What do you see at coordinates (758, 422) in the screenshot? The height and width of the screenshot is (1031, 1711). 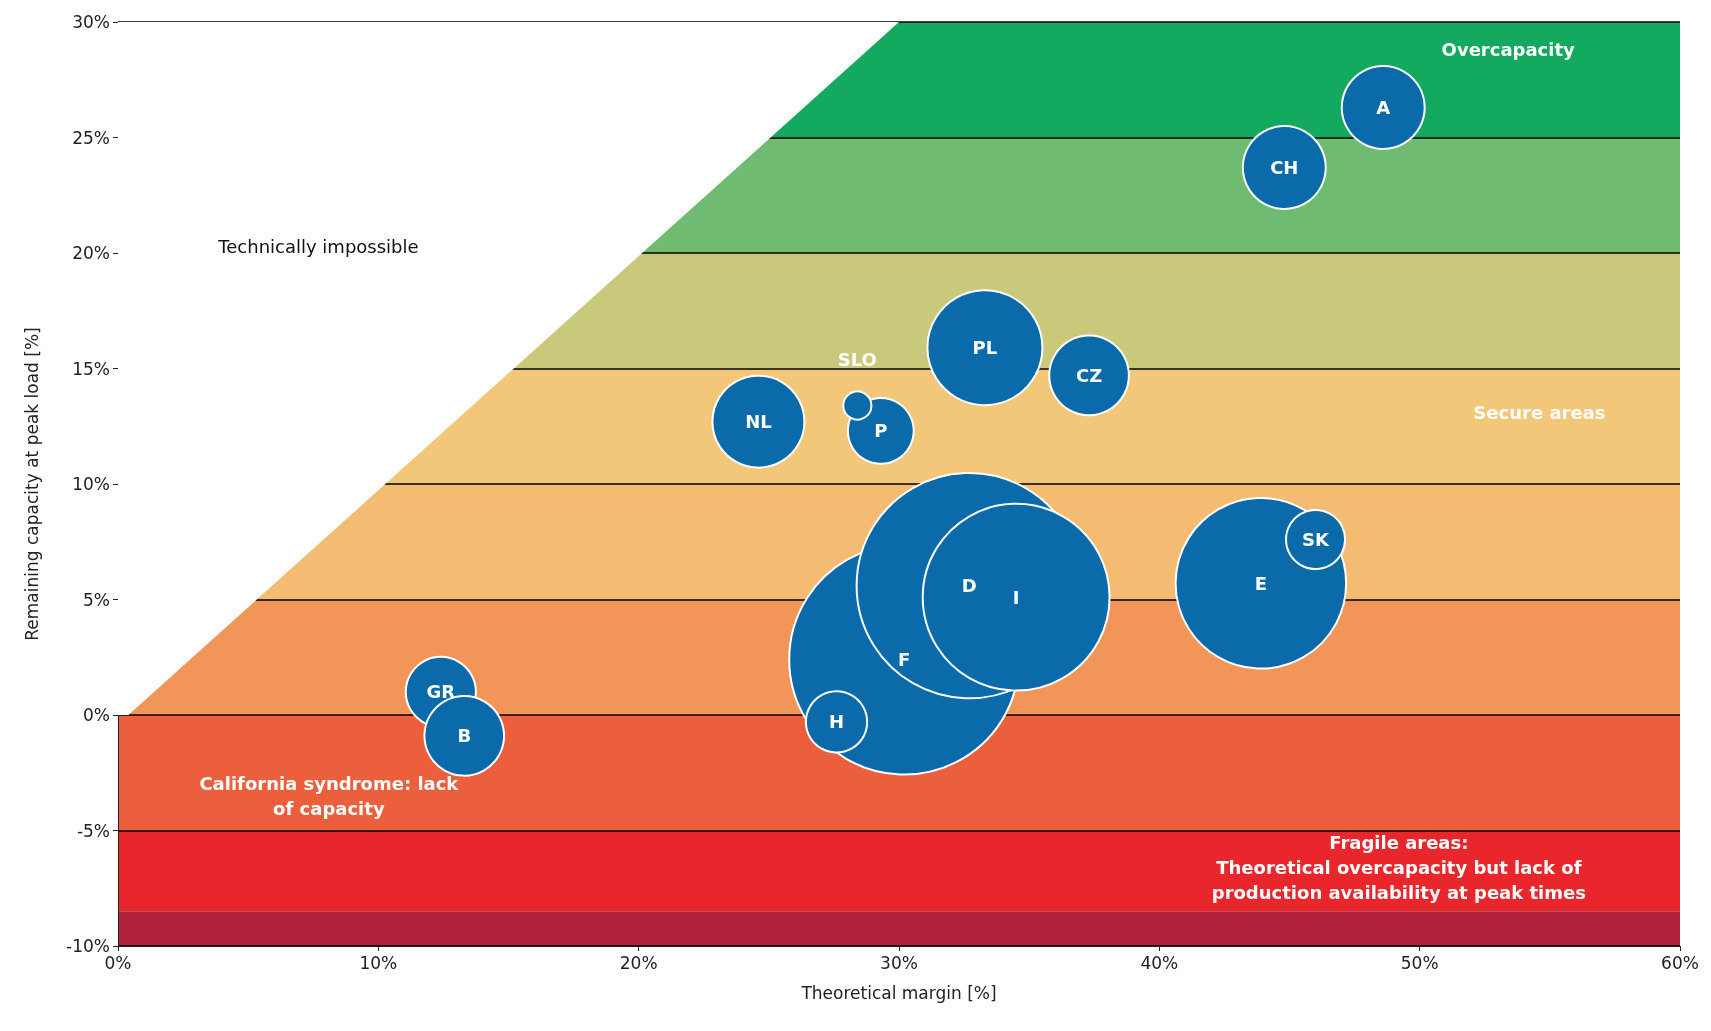 I see `series-label: NL` at bounding box center [758, 422].